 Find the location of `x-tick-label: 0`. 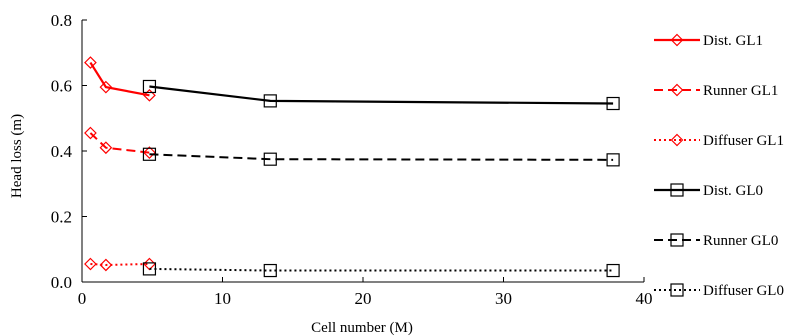

x-tick-label: 0 is located at coordinates (82, 298).